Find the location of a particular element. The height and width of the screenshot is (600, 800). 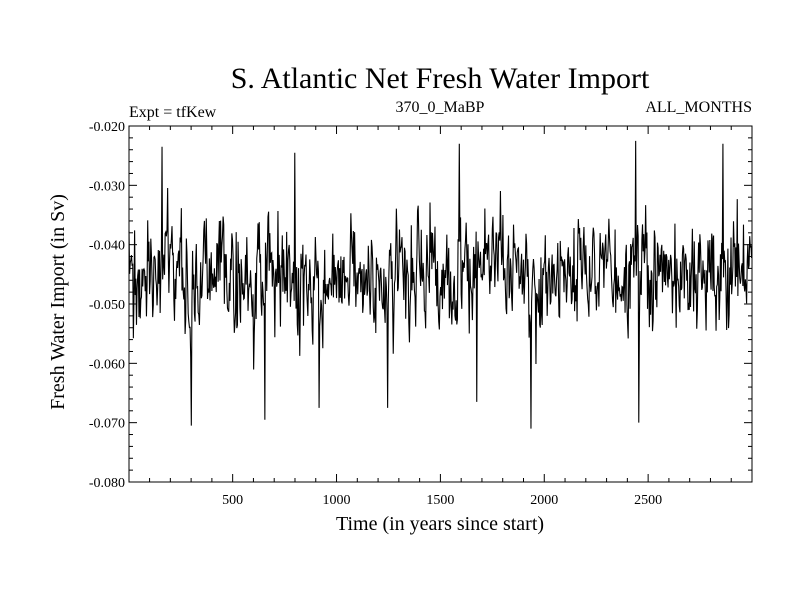

chart-title: S. Atlantic Net Fresh Water Import is located at coordinates (440, 78).